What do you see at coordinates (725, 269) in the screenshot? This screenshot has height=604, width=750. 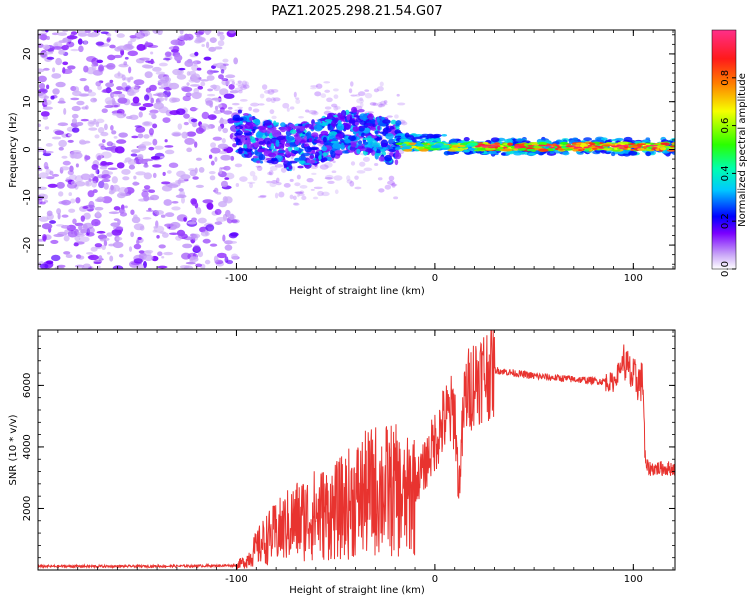 I see `colorbar-tick-label: 0.0` at bounding box center [725, 269].